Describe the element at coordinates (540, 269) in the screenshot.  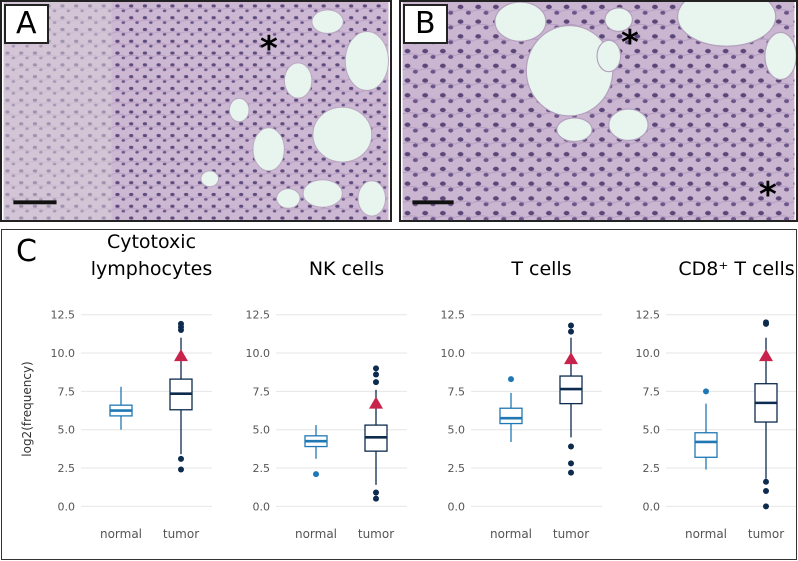
I see `chart-title: T cells` at that location.